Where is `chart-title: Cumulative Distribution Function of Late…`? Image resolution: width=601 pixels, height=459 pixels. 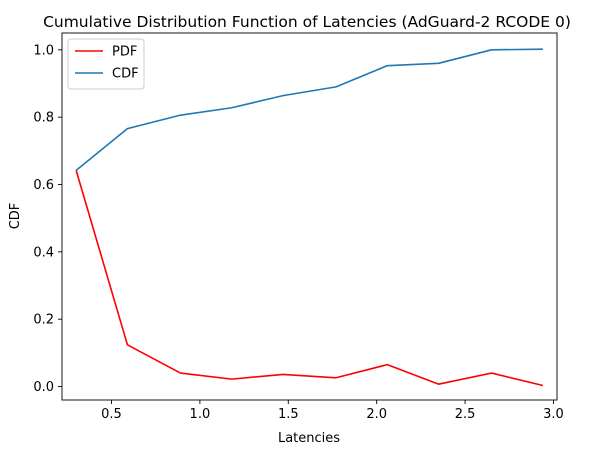
chart-title: Cumulative Distribution Function of Late… is located at coordinates (307, 22).